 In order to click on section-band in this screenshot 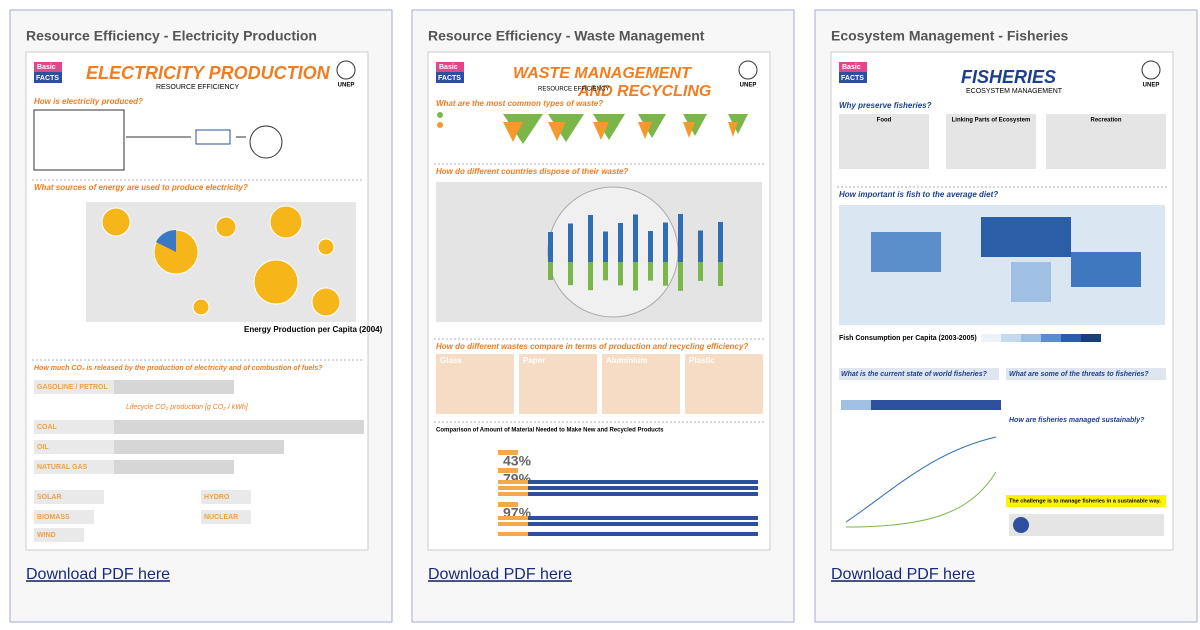, I will do `click(1086, 374)`.